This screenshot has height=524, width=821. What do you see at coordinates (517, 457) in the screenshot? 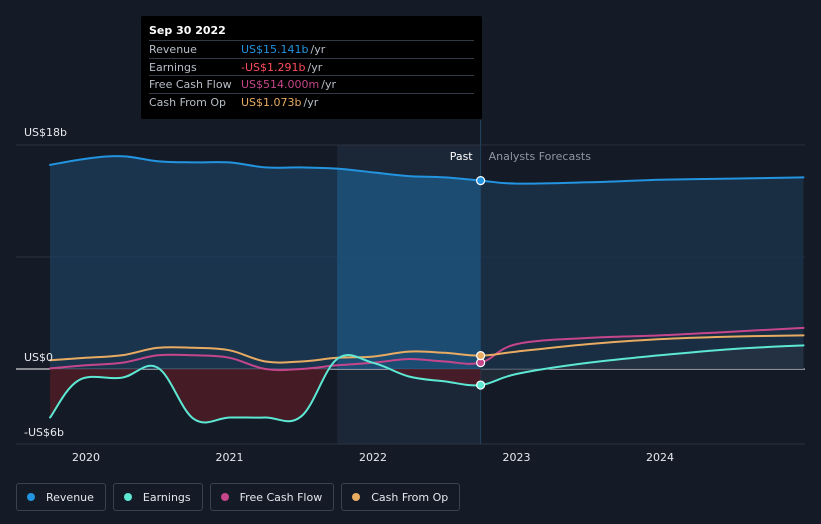
I see `x-tick-label: 2023` at bounding box center [517, 457].